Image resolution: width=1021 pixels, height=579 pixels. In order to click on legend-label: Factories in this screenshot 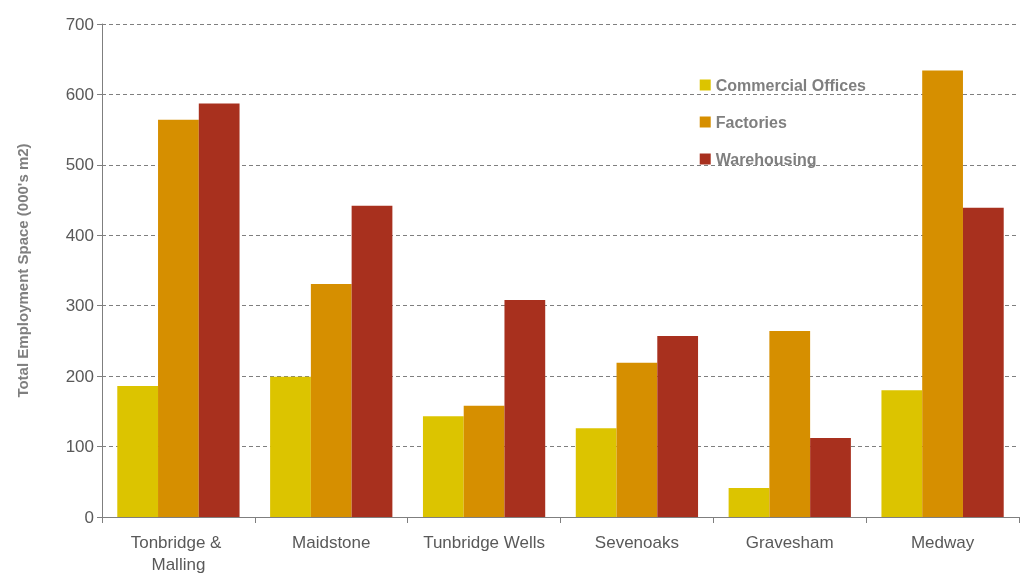, I will do `click(751, 122)`.